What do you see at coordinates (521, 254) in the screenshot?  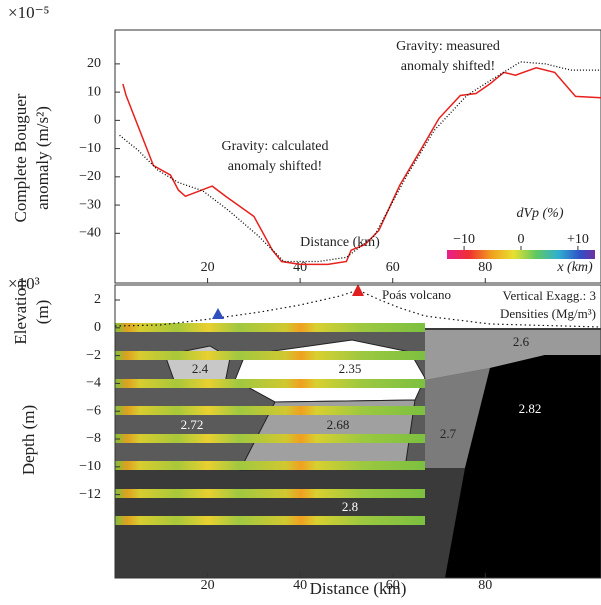 I see `colorbar` at bounding box center [521, 254].